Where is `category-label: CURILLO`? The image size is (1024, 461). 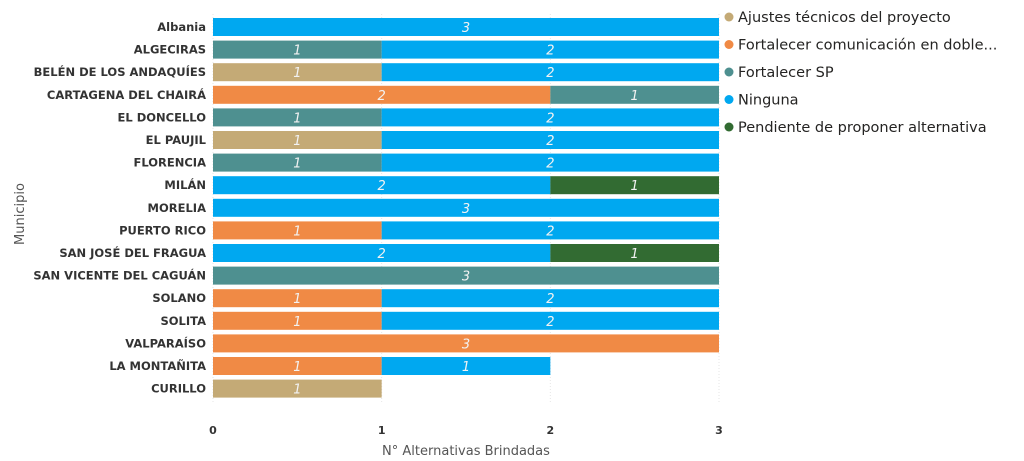
category-label: CURILLO is located at coordinates (178, 389).